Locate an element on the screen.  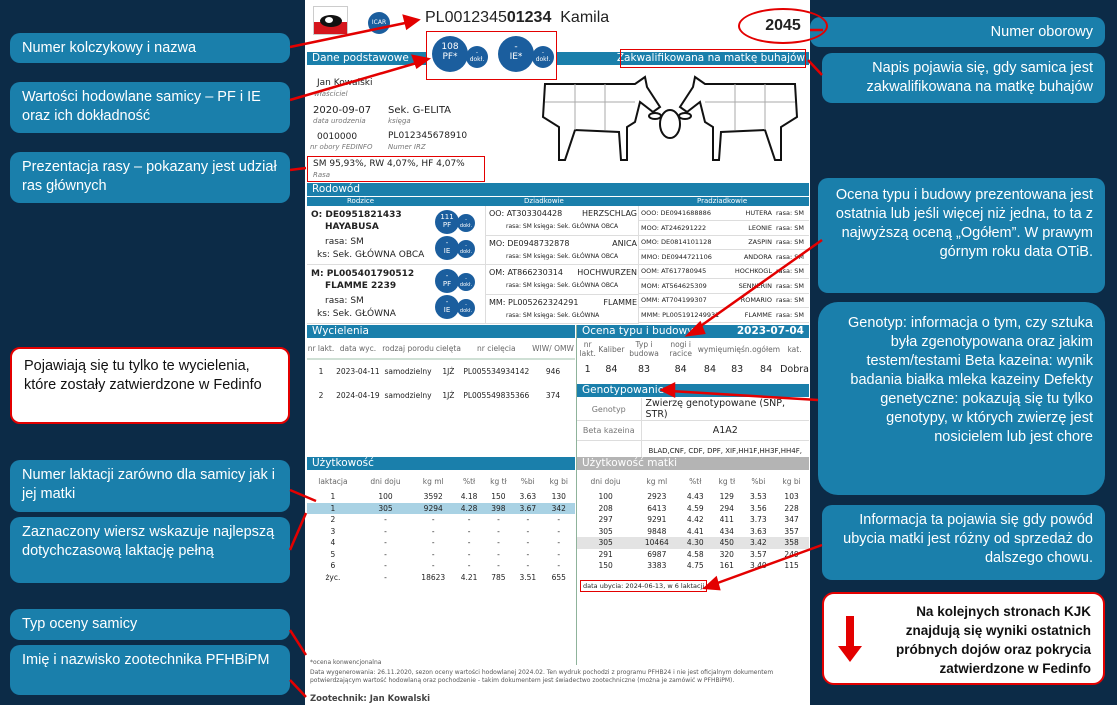
cell: 115 is located at coordinates (791, 566).